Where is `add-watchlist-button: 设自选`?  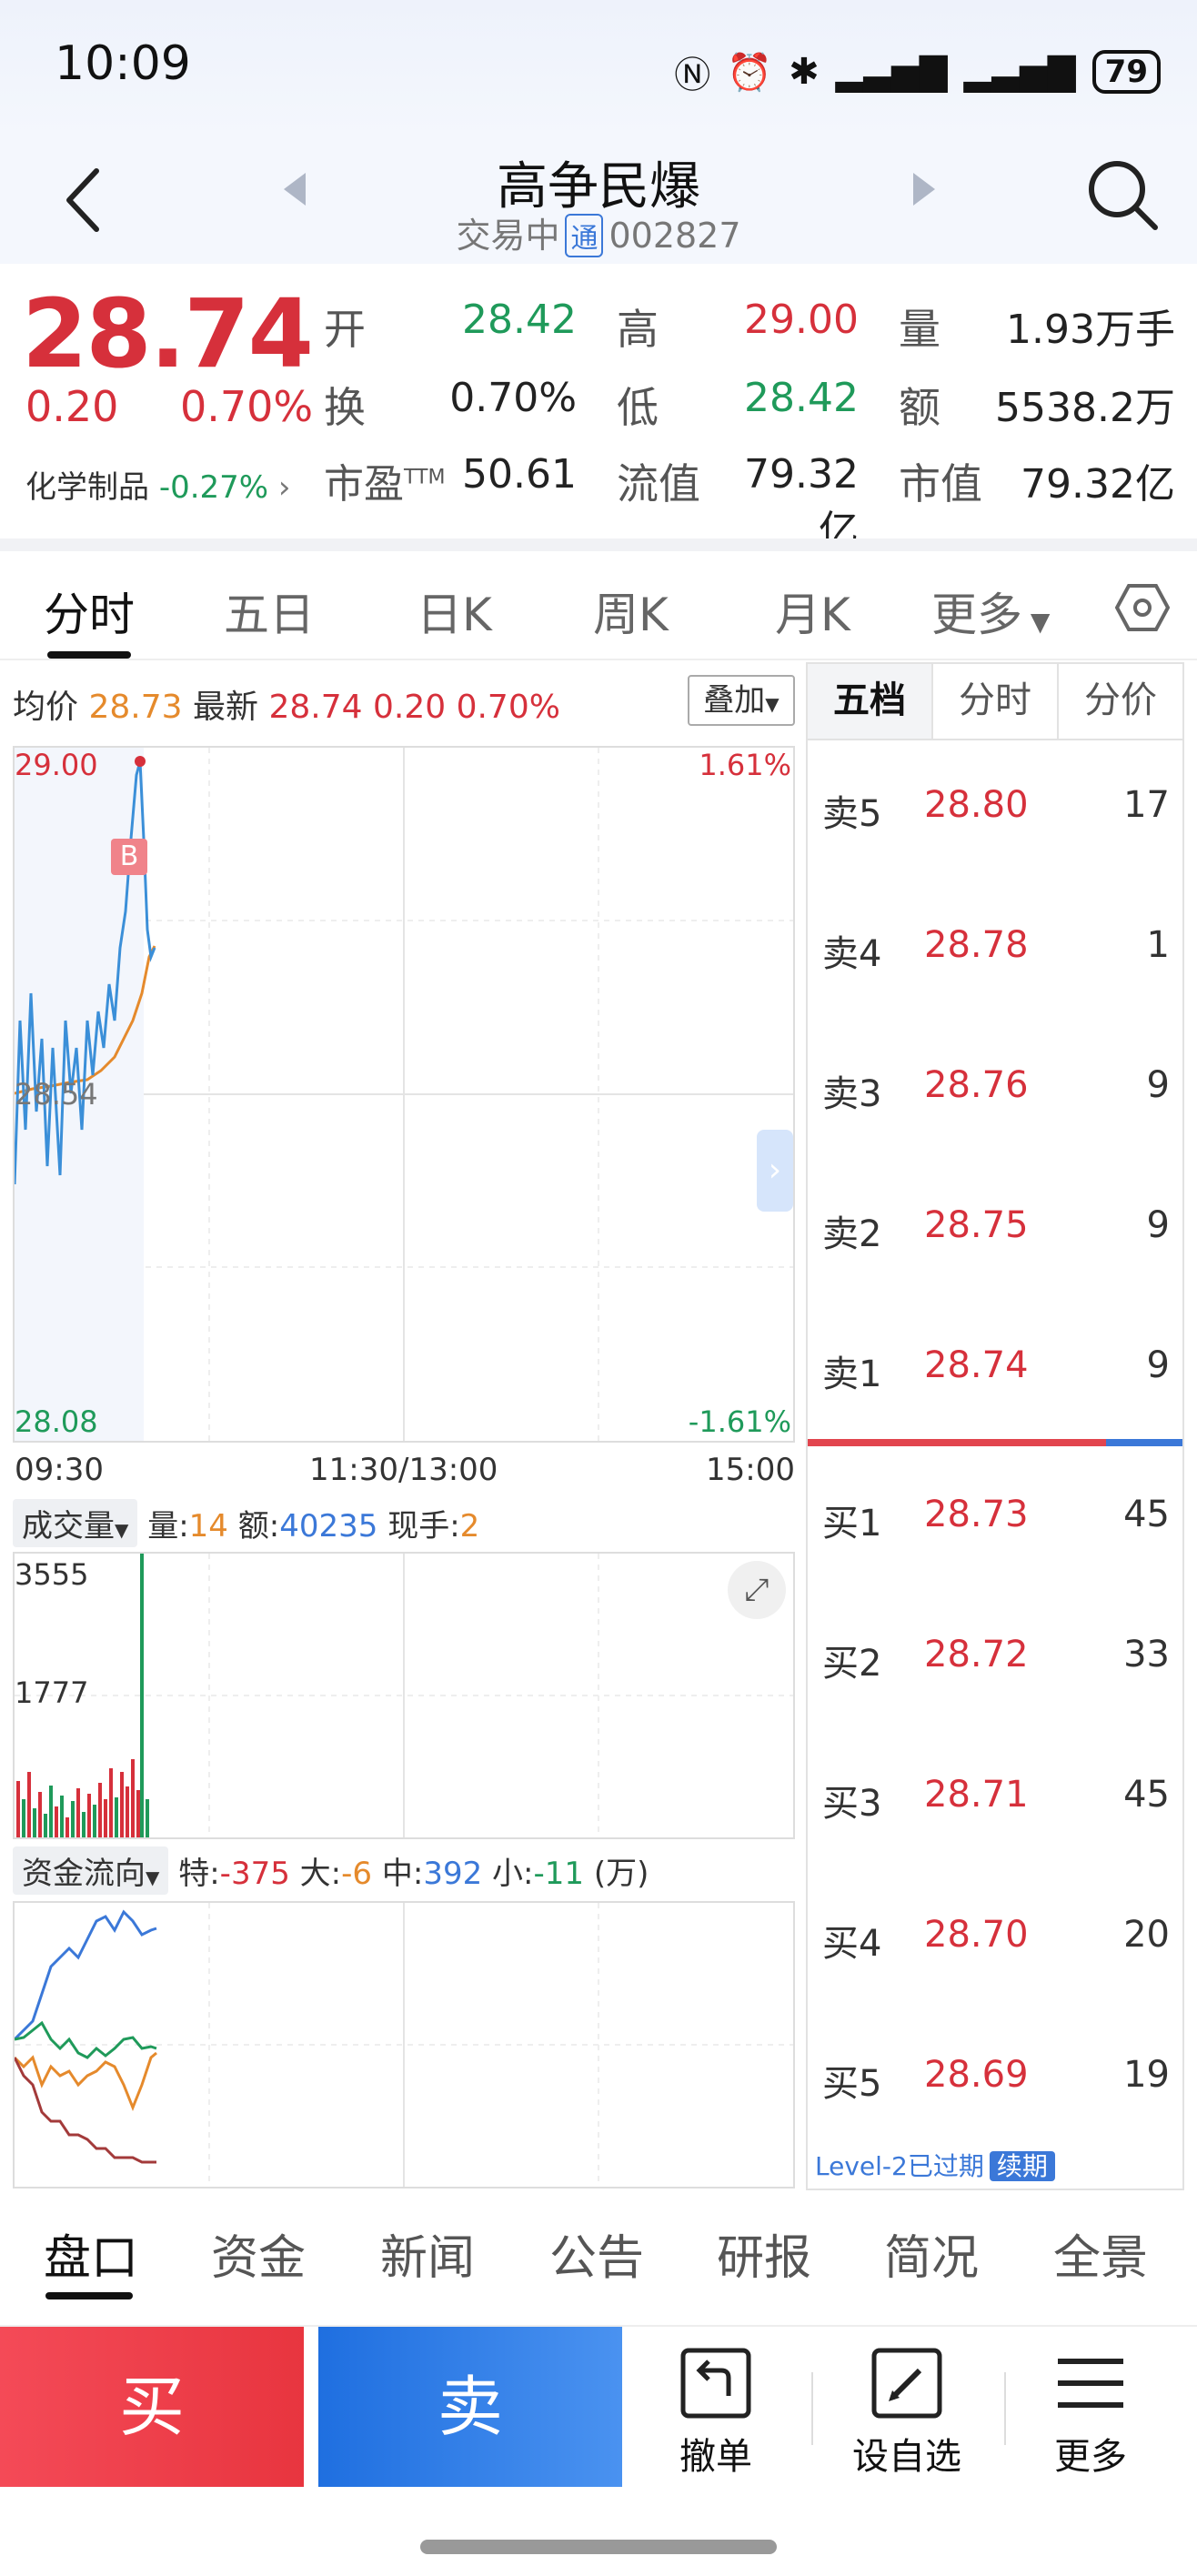 add-watchlist-button: 设自选 is located at coordinates (907, 2412).